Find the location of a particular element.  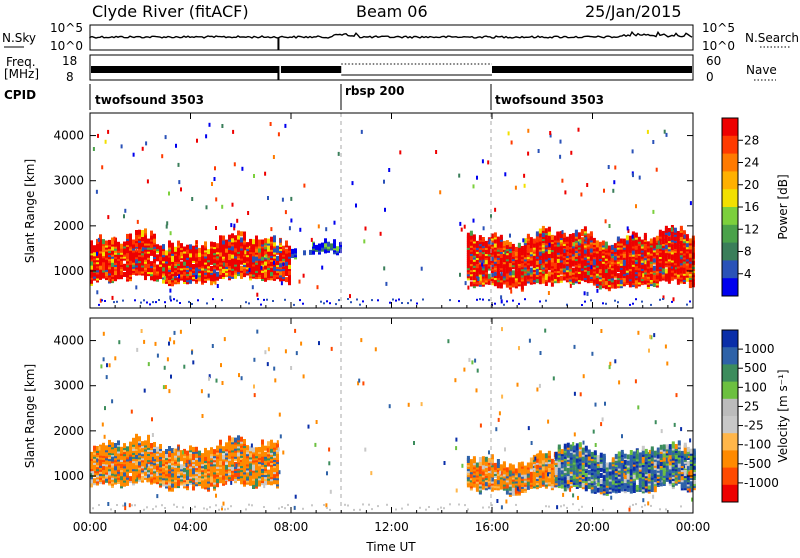

nsearch-top-tick: 10^5 is located at coordinates (718, 28).